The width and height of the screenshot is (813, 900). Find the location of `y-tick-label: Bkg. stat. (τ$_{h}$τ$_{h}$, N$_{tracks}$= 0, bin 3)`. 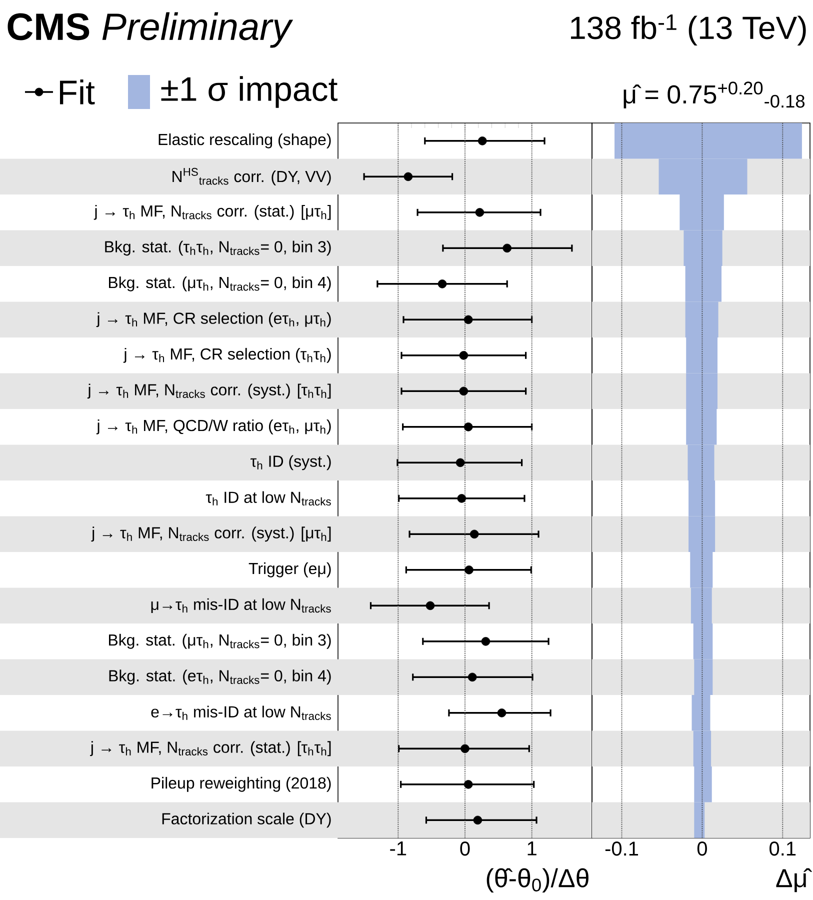

y-tick-label: Bkg. stat. (τ$_{h}$τ$_{h}$, N$_{tracks}$= 0, bin 3) is located at coordinates (218, 248).